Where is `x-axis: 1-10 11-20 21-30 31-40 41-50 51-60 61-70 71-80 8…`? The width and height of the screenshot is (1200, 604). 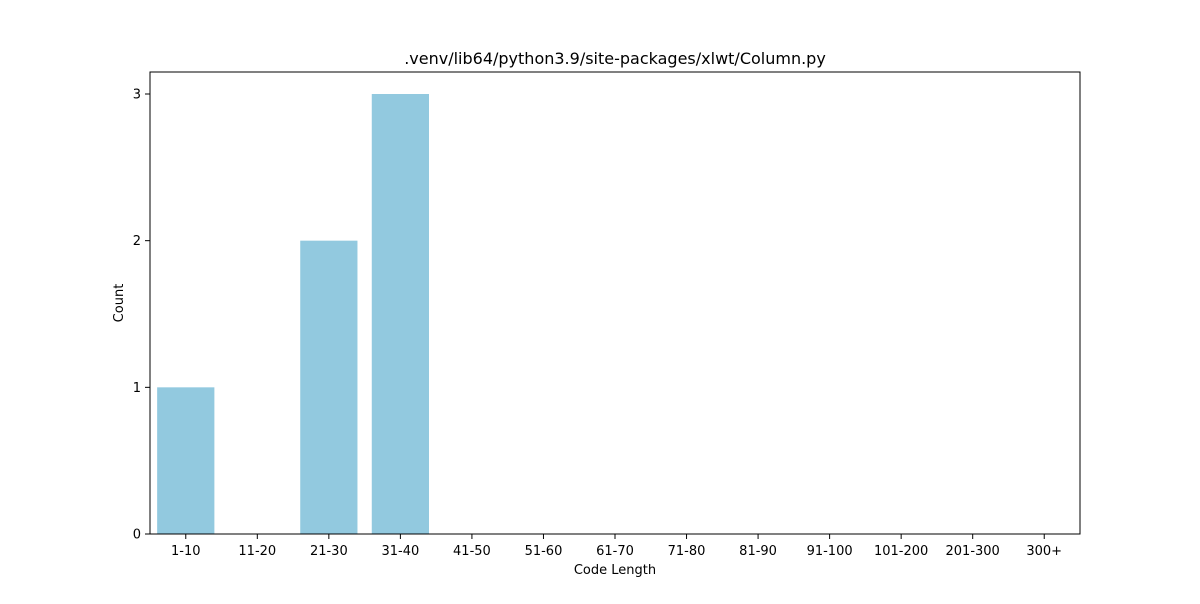 x-axis: 1-10 11-20 21-30 31-40 41-50 51-60 61-70 71-80 8… is located at coordinates (616, 546).